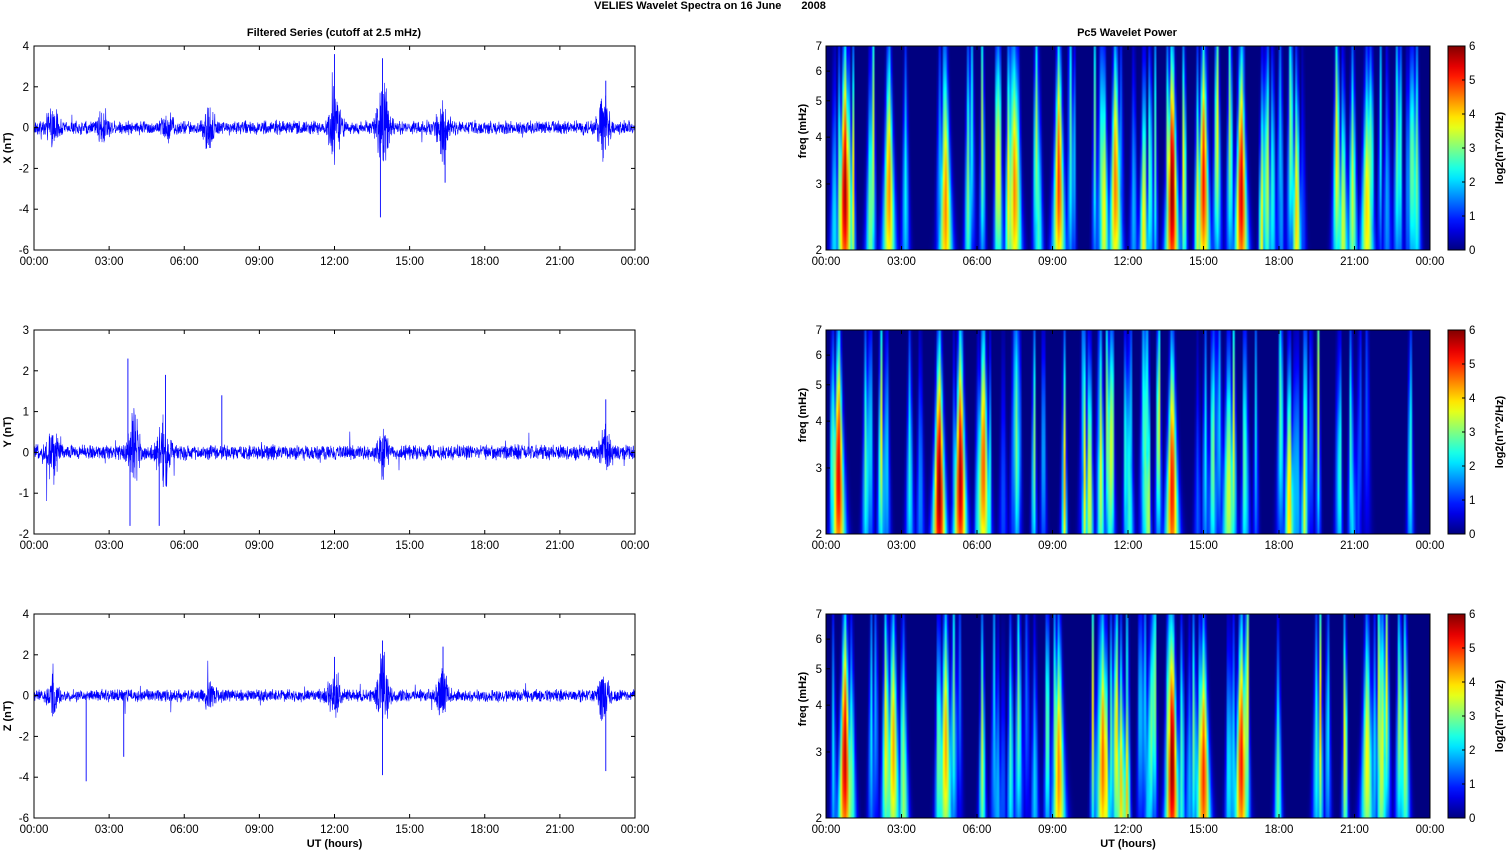 This screenshot has width=1511, height=851. I want to click on y-tick-label: 1, so click(26, 413).